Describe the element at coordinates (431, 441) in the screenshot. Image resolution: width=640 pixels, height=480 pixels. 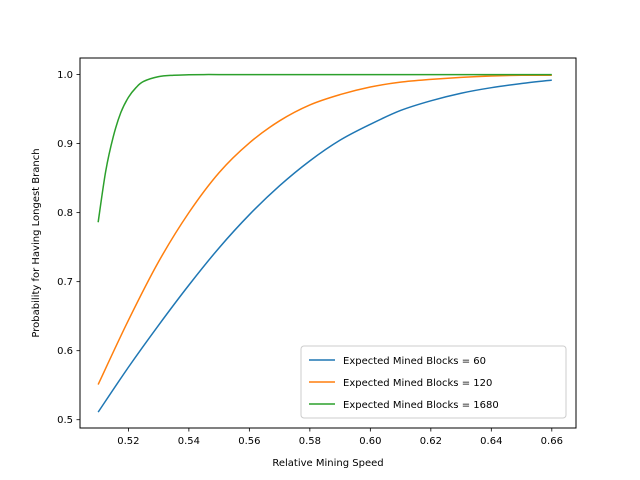
I see `x-tick-label: 0.62` at that location.